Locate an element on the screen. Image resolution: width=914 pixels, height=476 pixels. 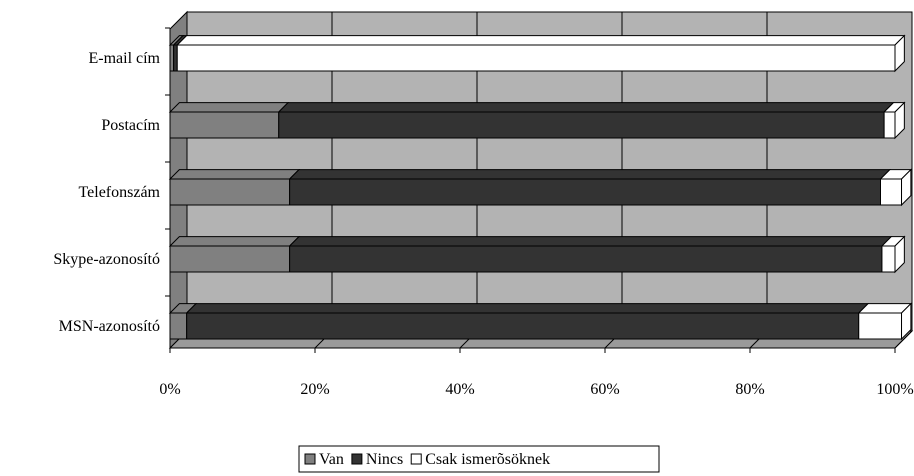
legend-label: Csak ismerõsöknek is located at coordinates (487, 459).